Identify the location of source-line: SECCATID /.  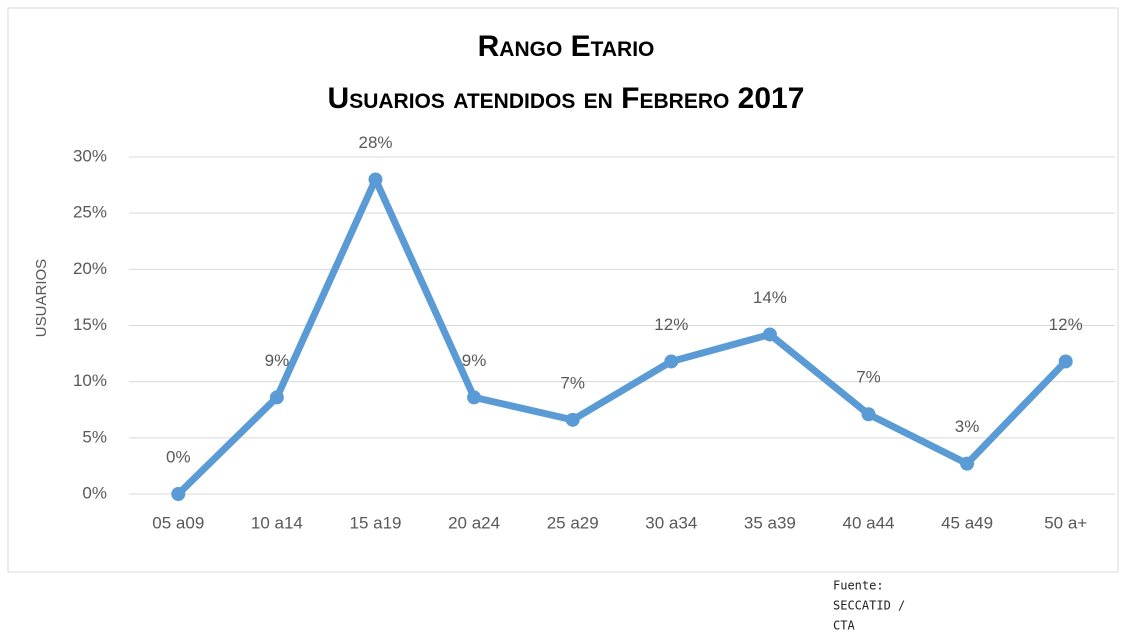
(869, 606).